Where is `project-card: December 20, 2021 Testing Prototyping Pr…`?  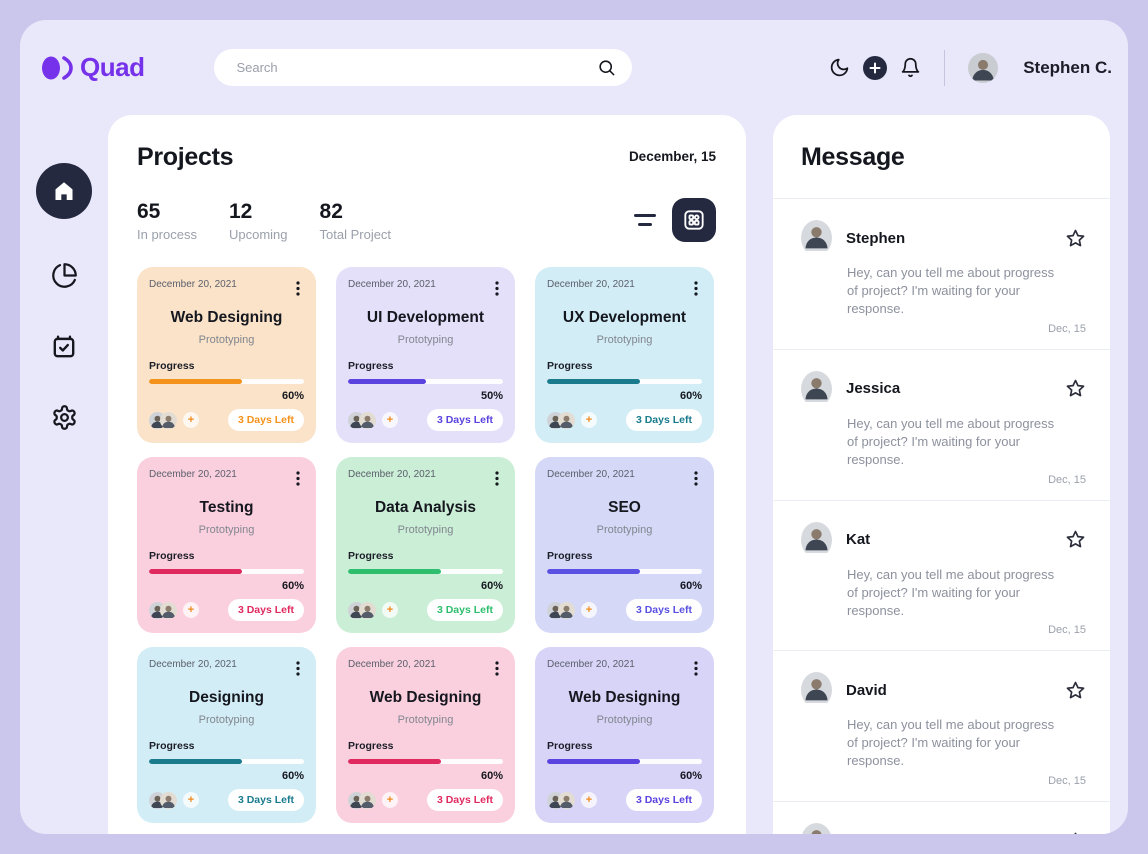
project-card: December 20, 2021 Testing Prototyping Pr… is located at coordinates (226, 545).